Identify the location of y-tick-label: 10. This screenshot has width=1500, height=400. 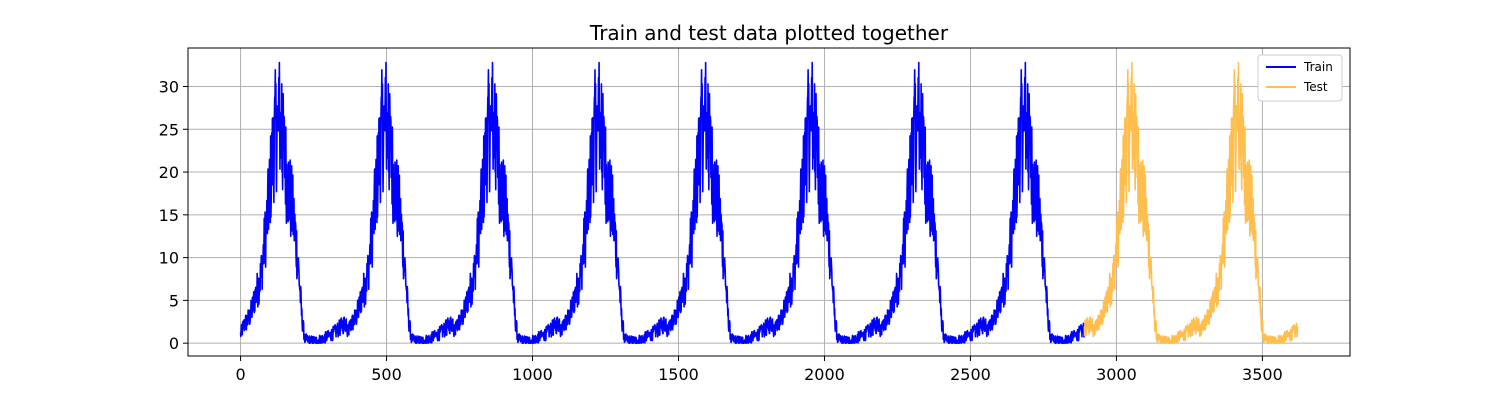
(169, 258).